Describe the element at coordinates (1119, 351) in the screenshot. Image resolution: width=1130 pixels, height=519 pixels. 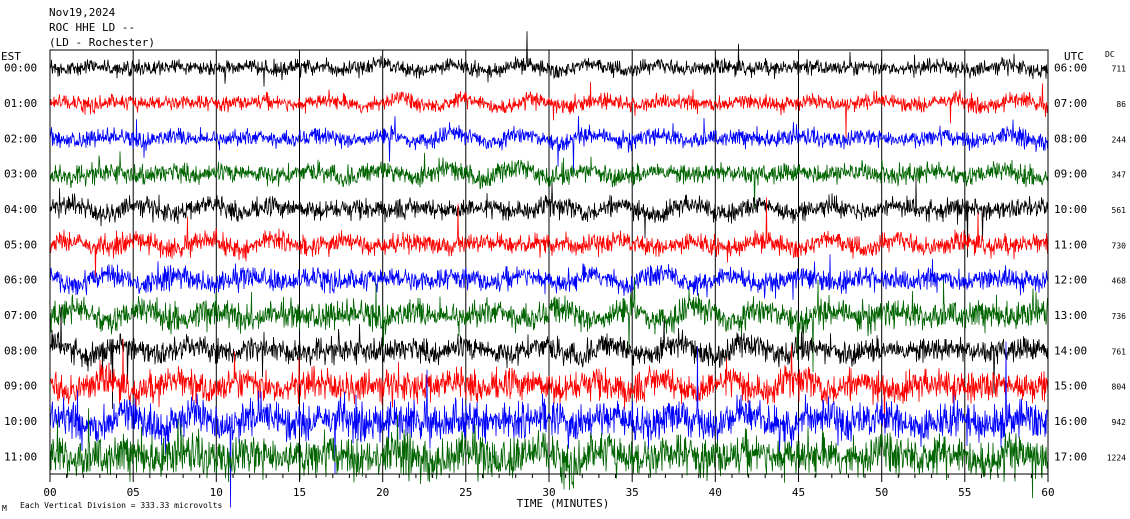
I see `dc-offset-value: 761` at that location.